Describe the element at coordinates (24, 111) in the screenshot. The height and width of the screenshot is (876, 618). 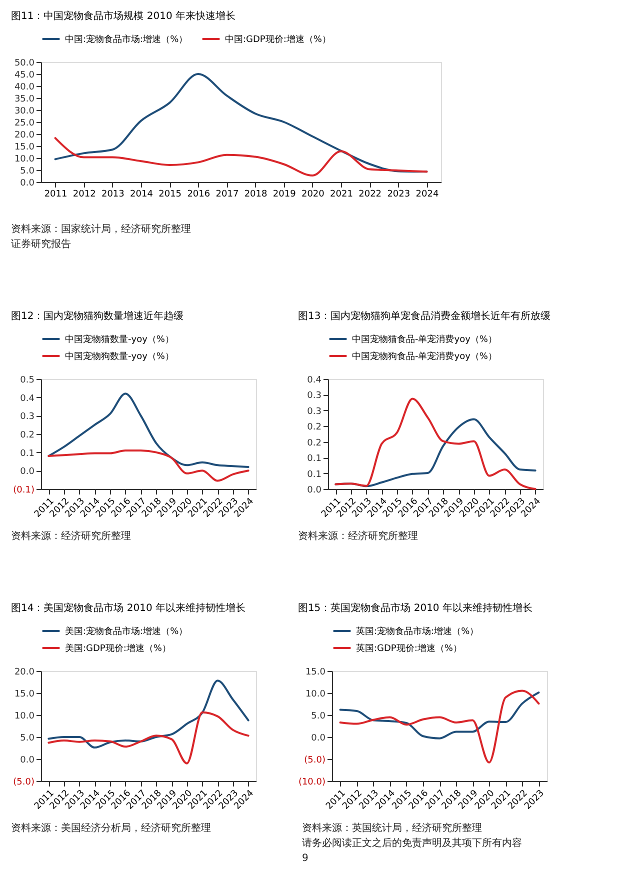
I see `y-tick-label: 30.0` at that location.